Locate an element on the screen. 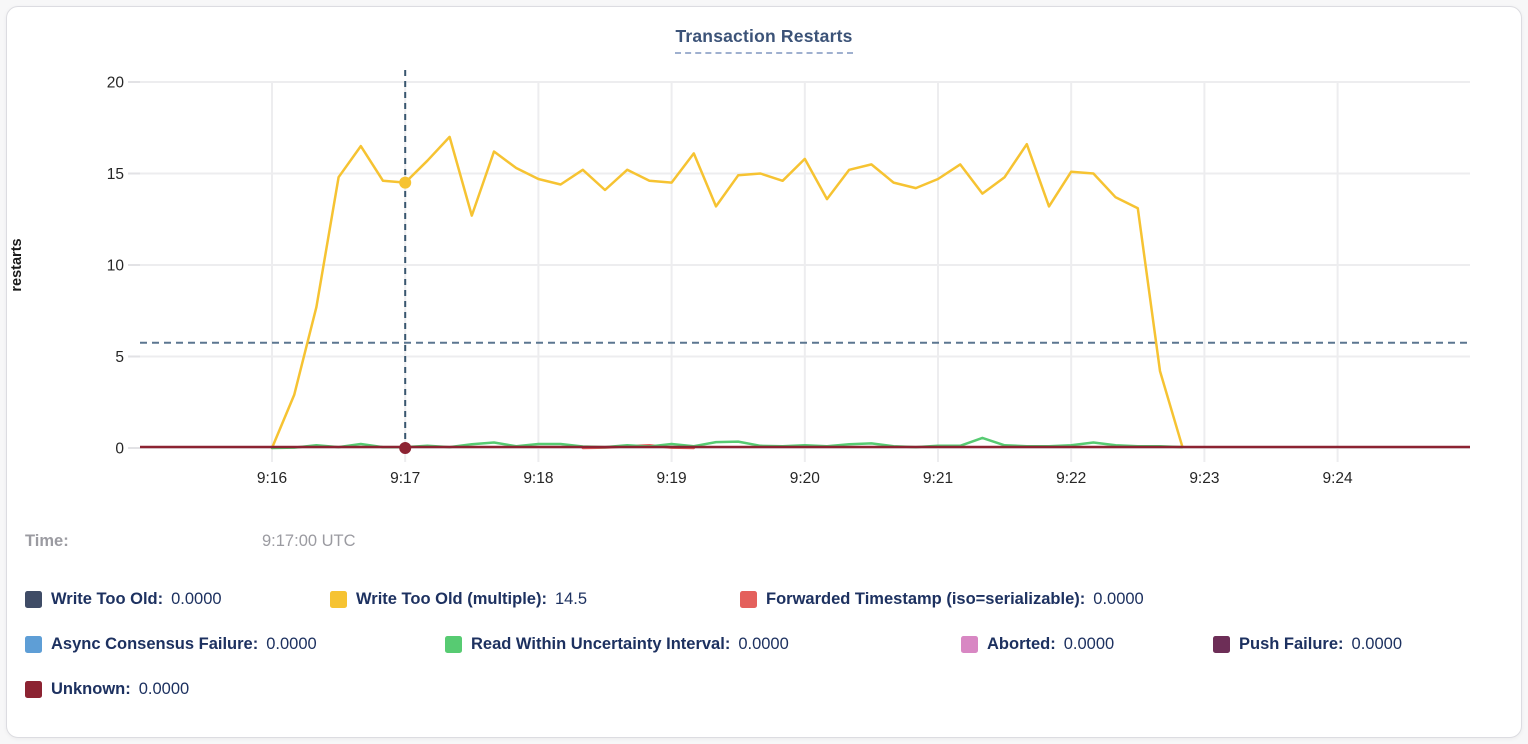  svg-text: 9:23 is located at coordinates (1204, 478).